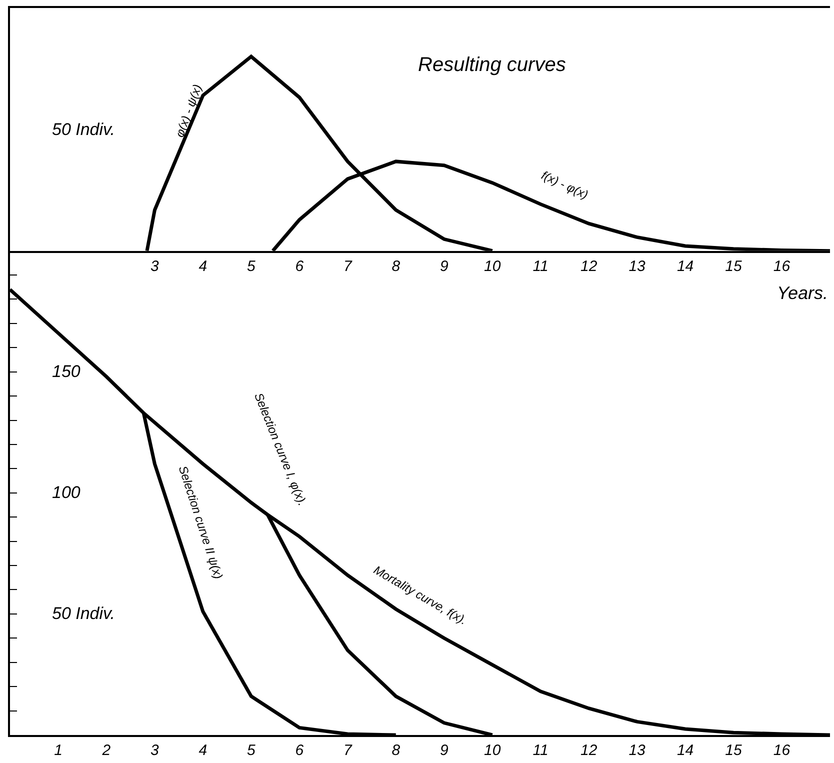  What do you see at coordinates (802, 293) in the screenshot?
I see `x-axis-title: Years.` at bounding box center [802, 293].